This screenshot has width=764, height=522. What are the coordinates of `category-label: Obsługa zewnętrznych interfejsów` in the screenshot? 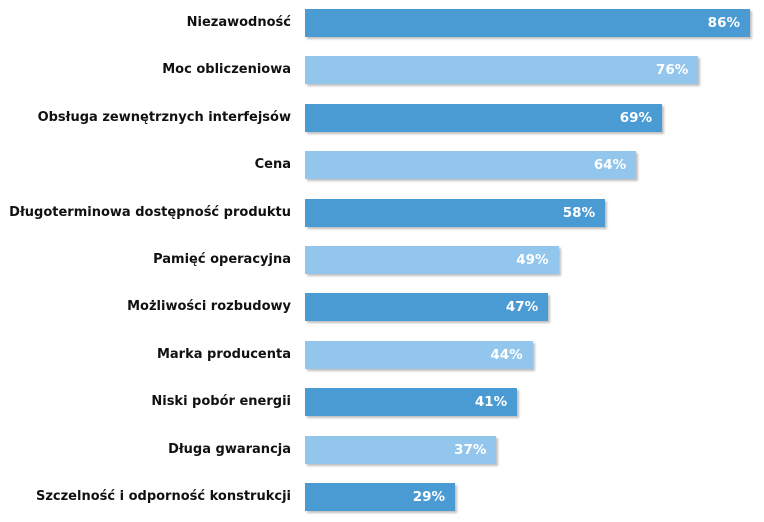 It's located at (164, 117).